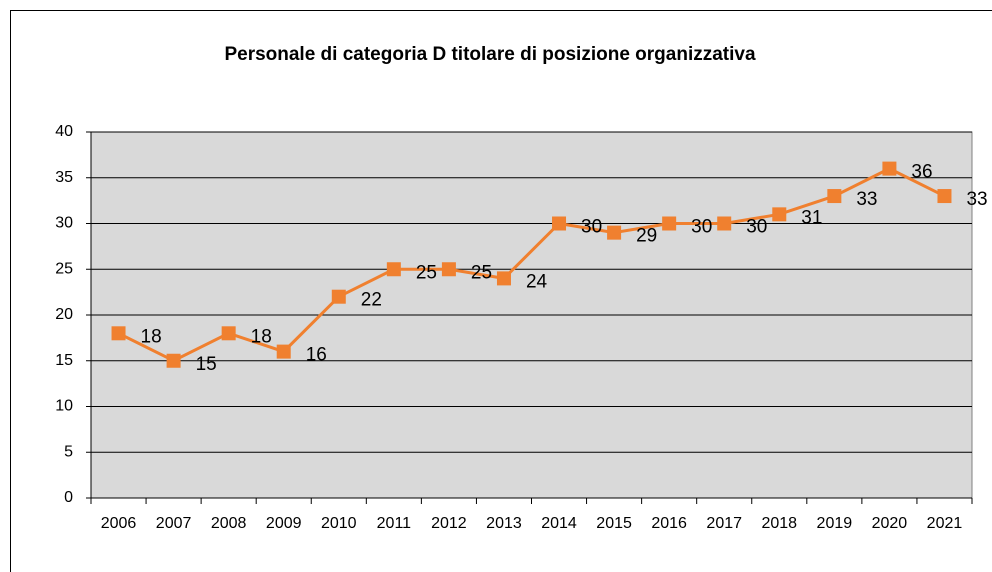  What do you see at coordinates (229, 523) in the screenshot?
I see `x-tick-label: 2008` at bounding box center [229, 523].